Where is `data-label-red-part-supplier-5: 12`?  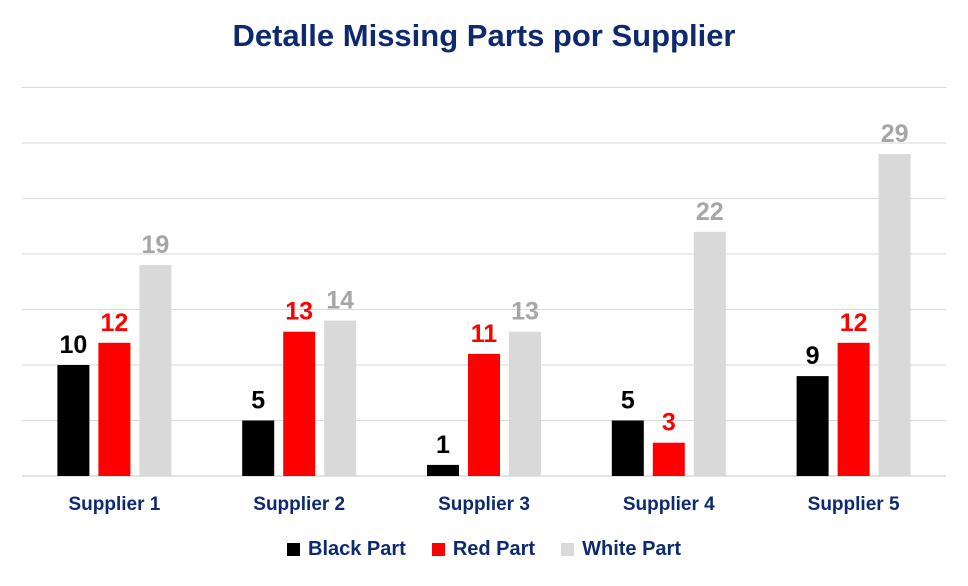 data-label-red-part-supplier-5: 12 is located at coordinates (854, 323).